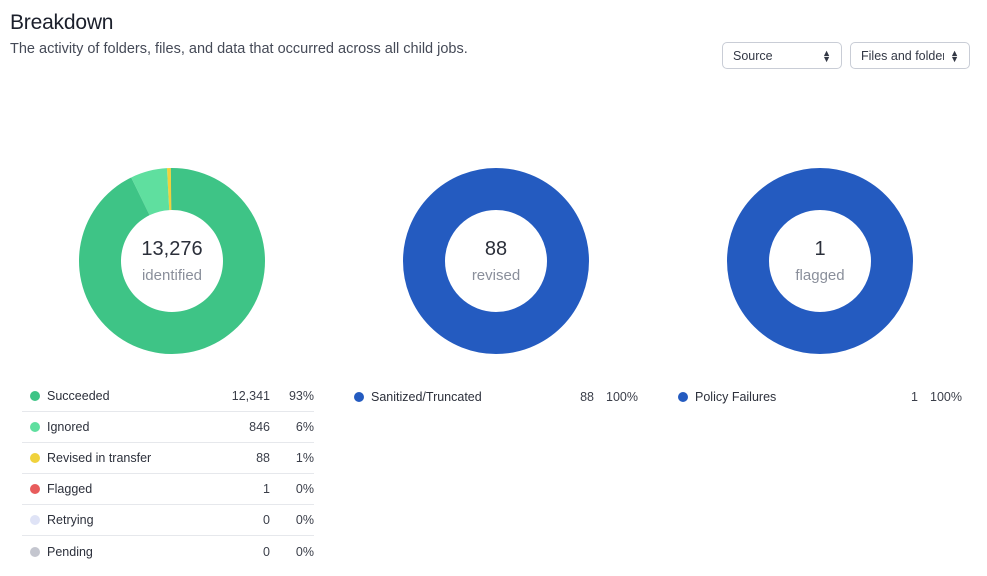 The image size is (987, 576). Describe the element at coordinates (35, 458) in the screenshot. I see `revised-dot-icon` at that location.